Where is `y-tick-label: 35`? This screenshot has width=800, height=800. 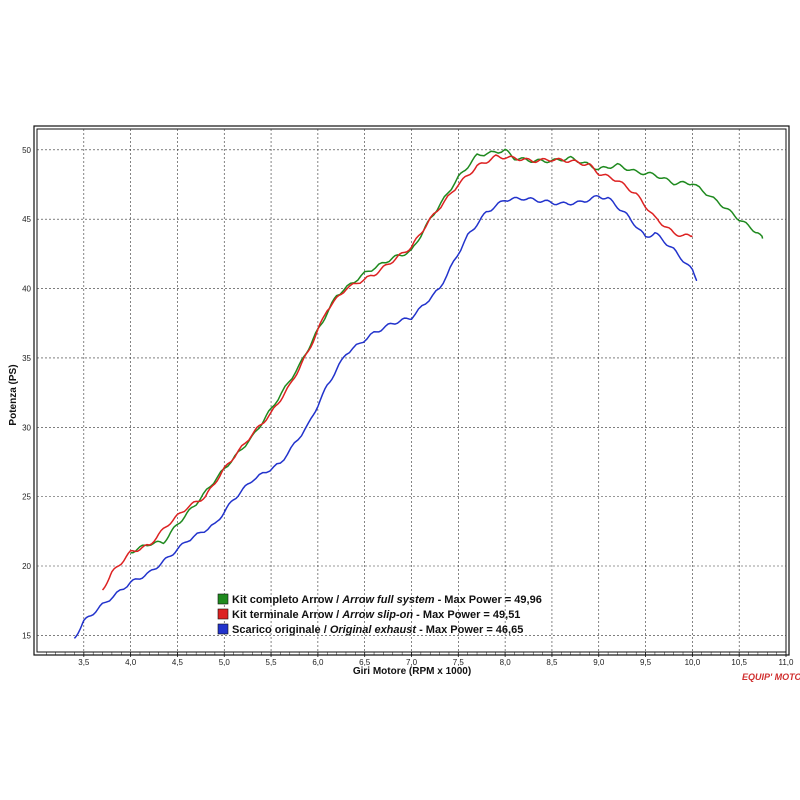
y-tick-label: 35 is located at coordinates (26, 358).